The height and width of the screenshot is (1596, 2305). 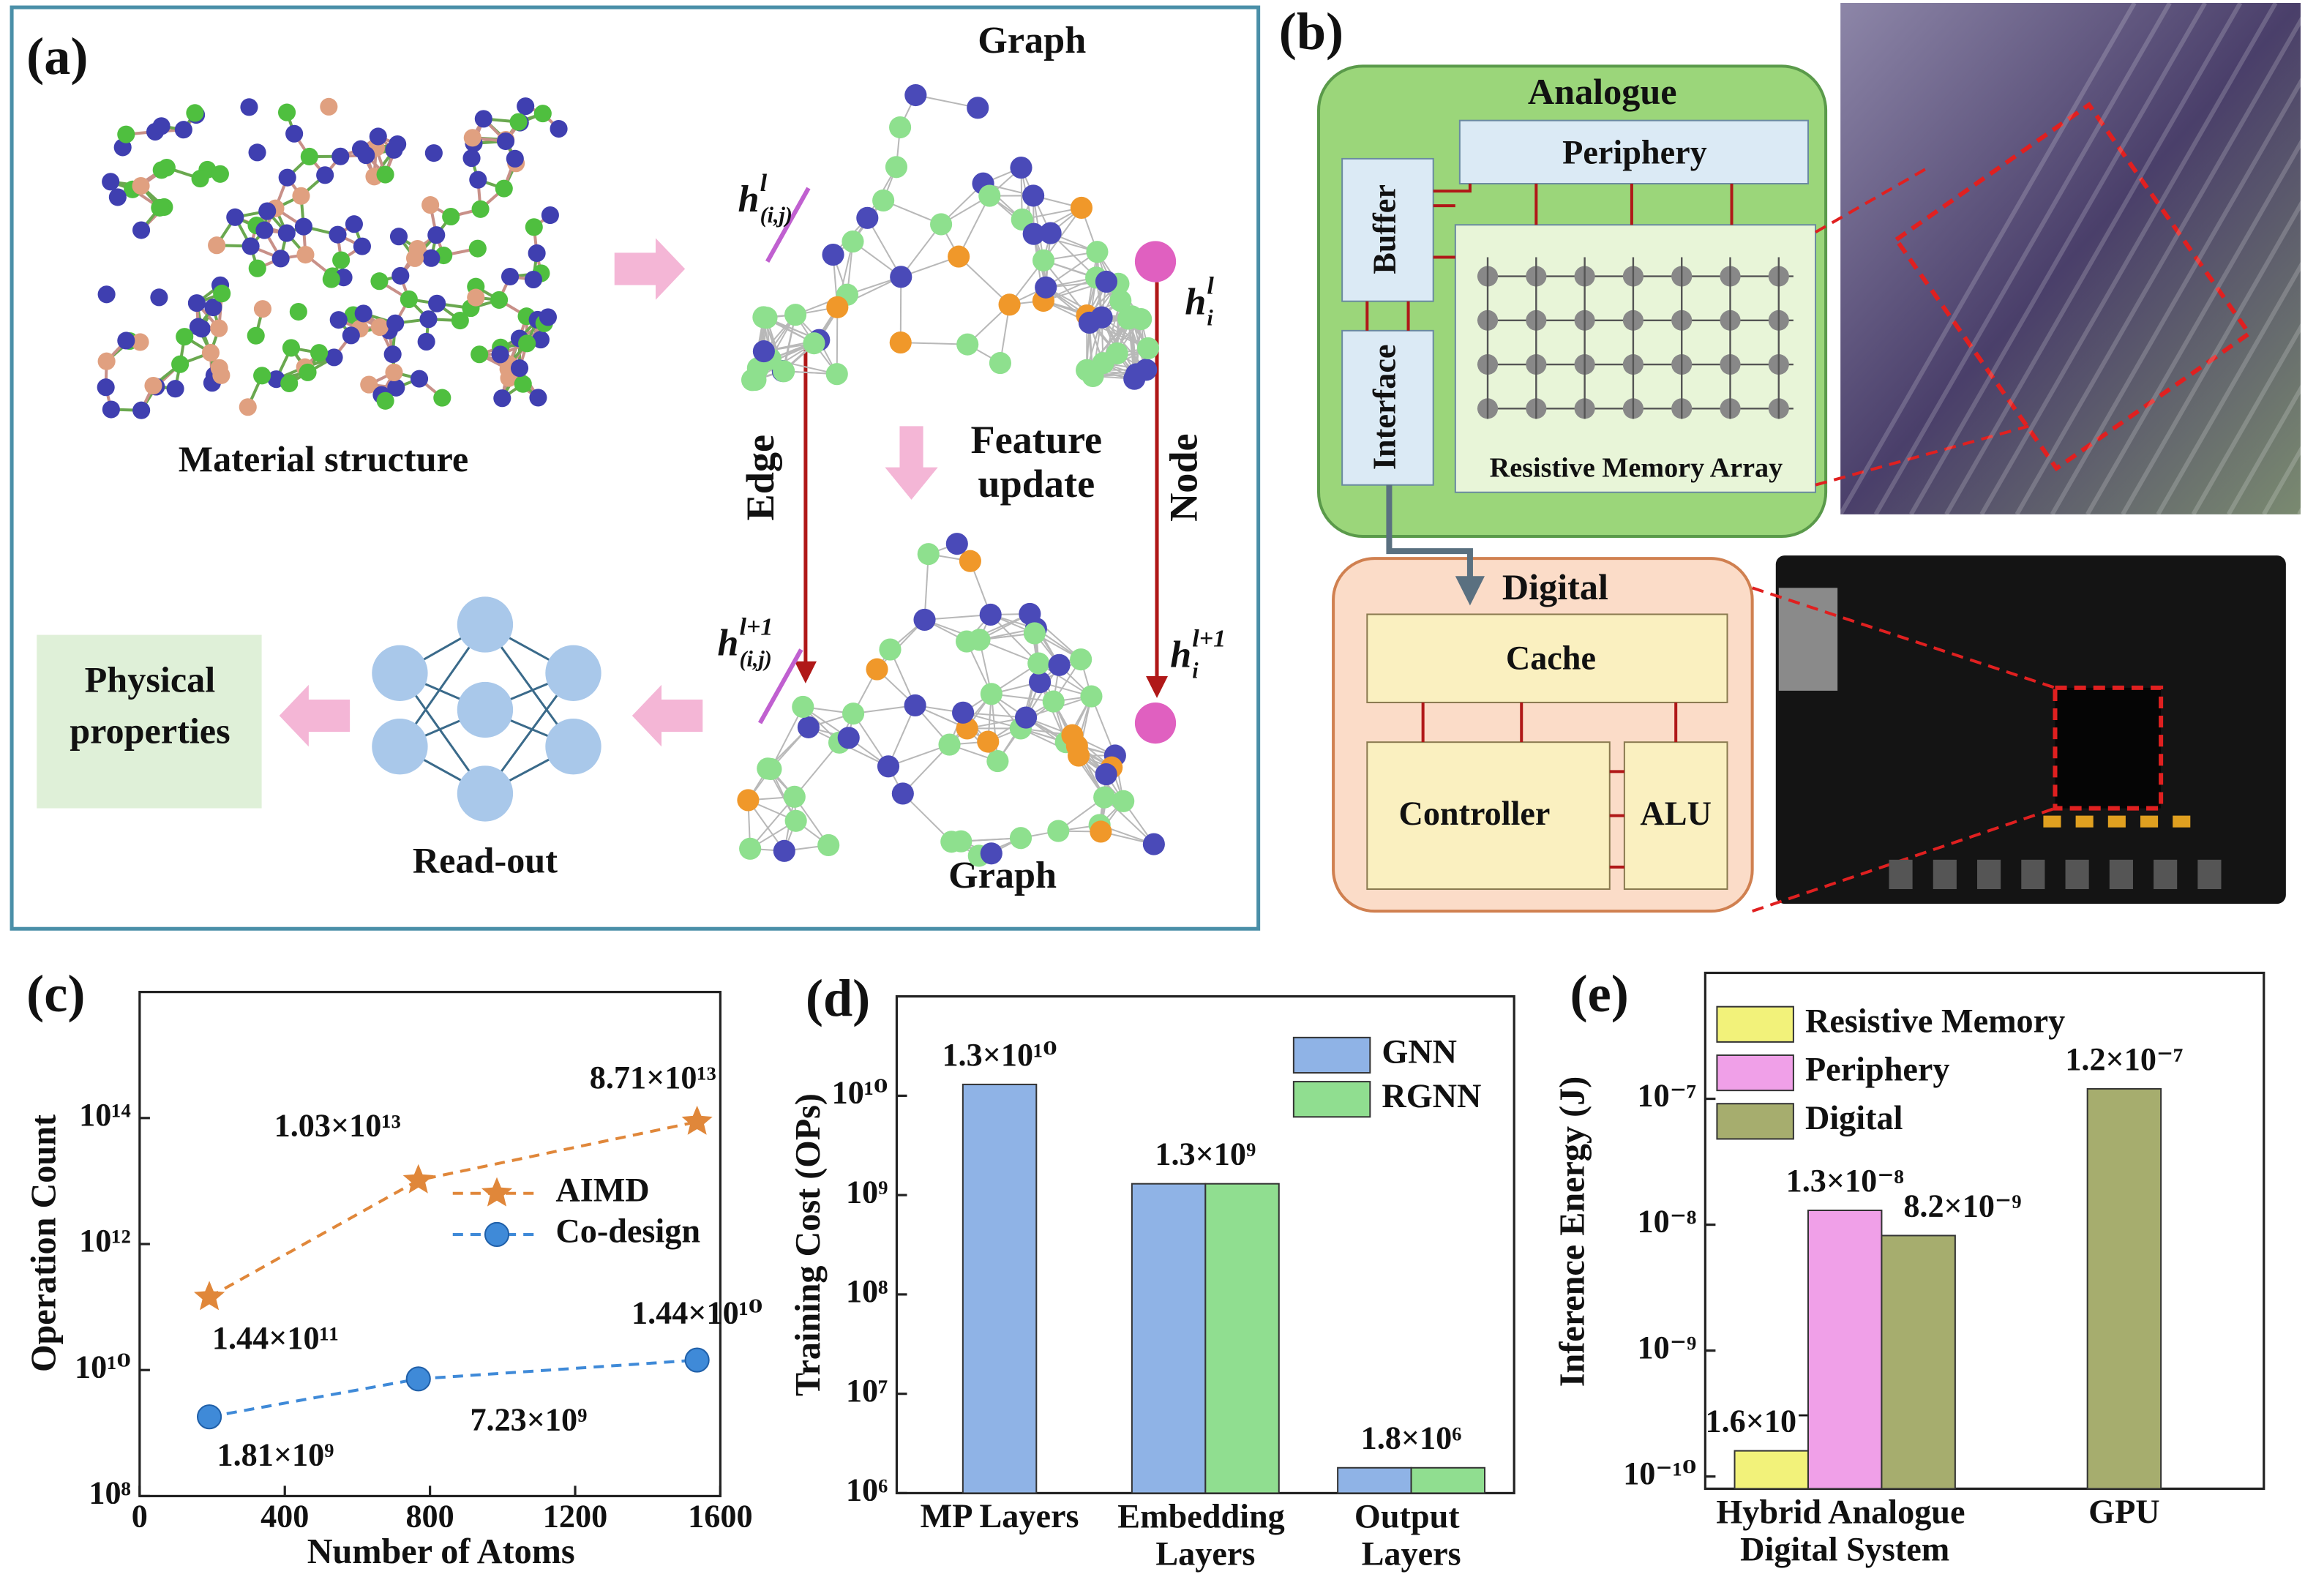 What do you see at coordinates (764, 183) in the screenshot?
I see `h-sup: l` at bounding box center [764, 183].